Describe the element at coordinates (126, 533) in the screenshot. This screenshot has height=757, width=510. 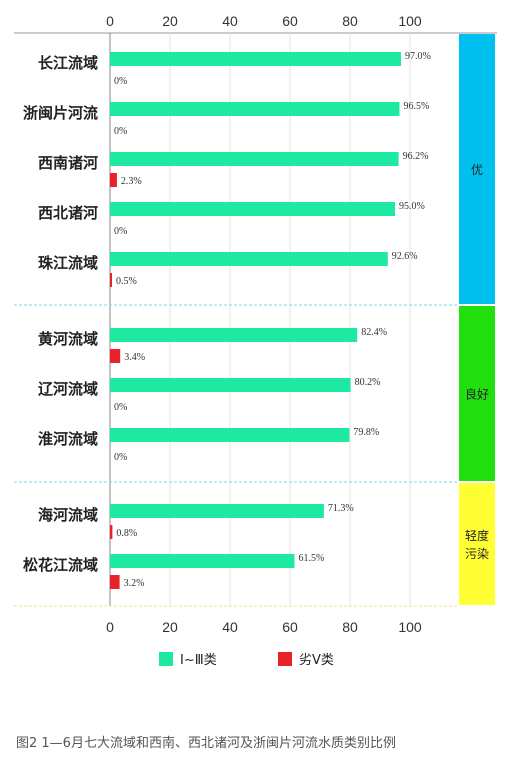
I see `data-label-grade5: 0.8%` at that location.